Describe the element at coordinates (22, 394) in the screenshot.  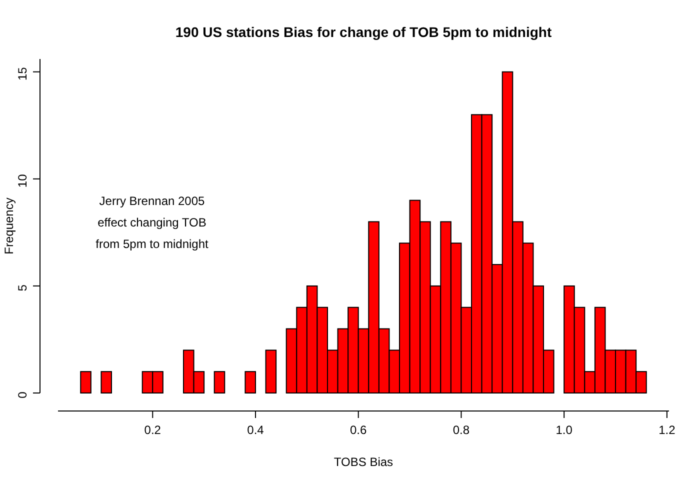
I see `y-tick-label: 0` at that location.